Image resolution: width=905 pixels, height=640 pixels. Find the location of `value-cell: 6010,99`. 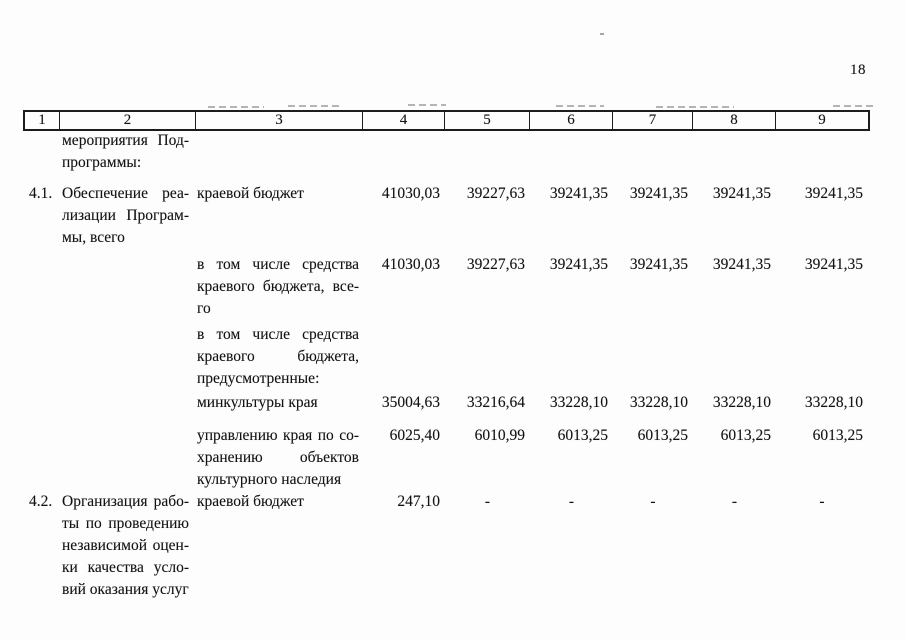

value-cell: 6010,99 is located at coordinates (499, 435).